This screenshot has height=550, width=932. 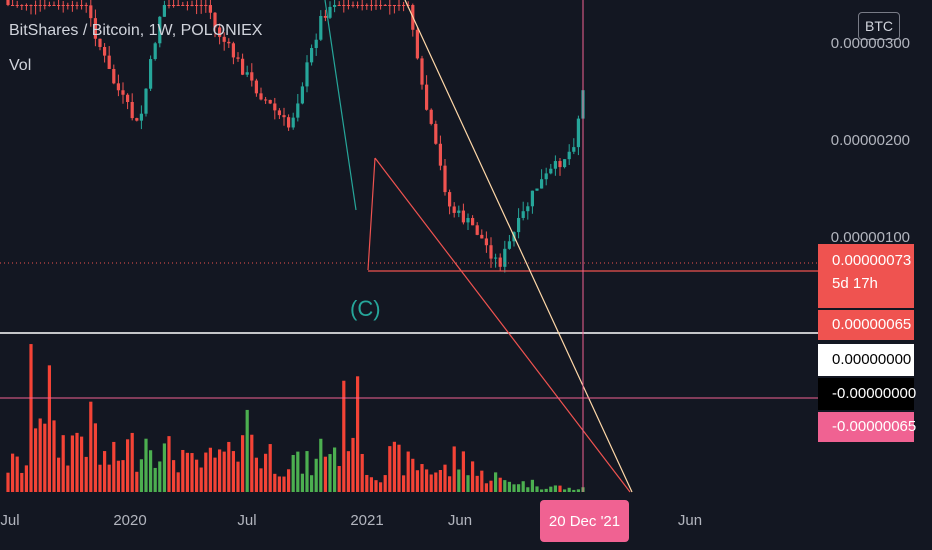 What do you see at coordinates (130, 520) in the screenshot?
I see `time-axis-label: 2020` at bounding box center [130, 520].